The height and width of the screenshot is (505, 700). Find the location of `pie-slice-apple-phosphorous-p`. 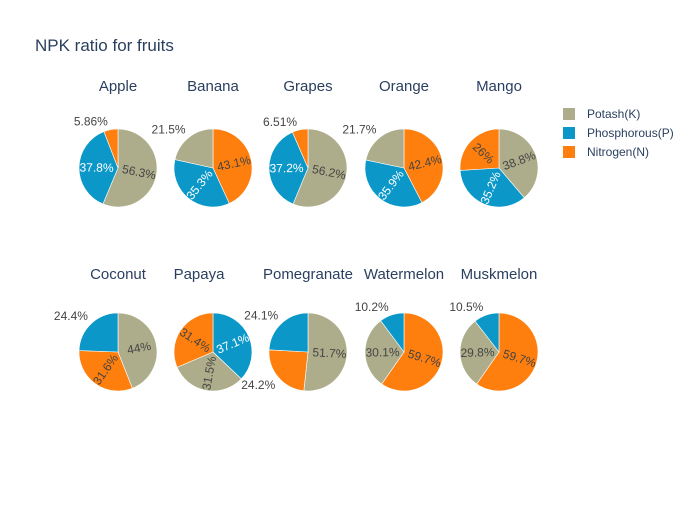

pie-slice-apple-phosphorous-p is located at coordinates (98, 168).